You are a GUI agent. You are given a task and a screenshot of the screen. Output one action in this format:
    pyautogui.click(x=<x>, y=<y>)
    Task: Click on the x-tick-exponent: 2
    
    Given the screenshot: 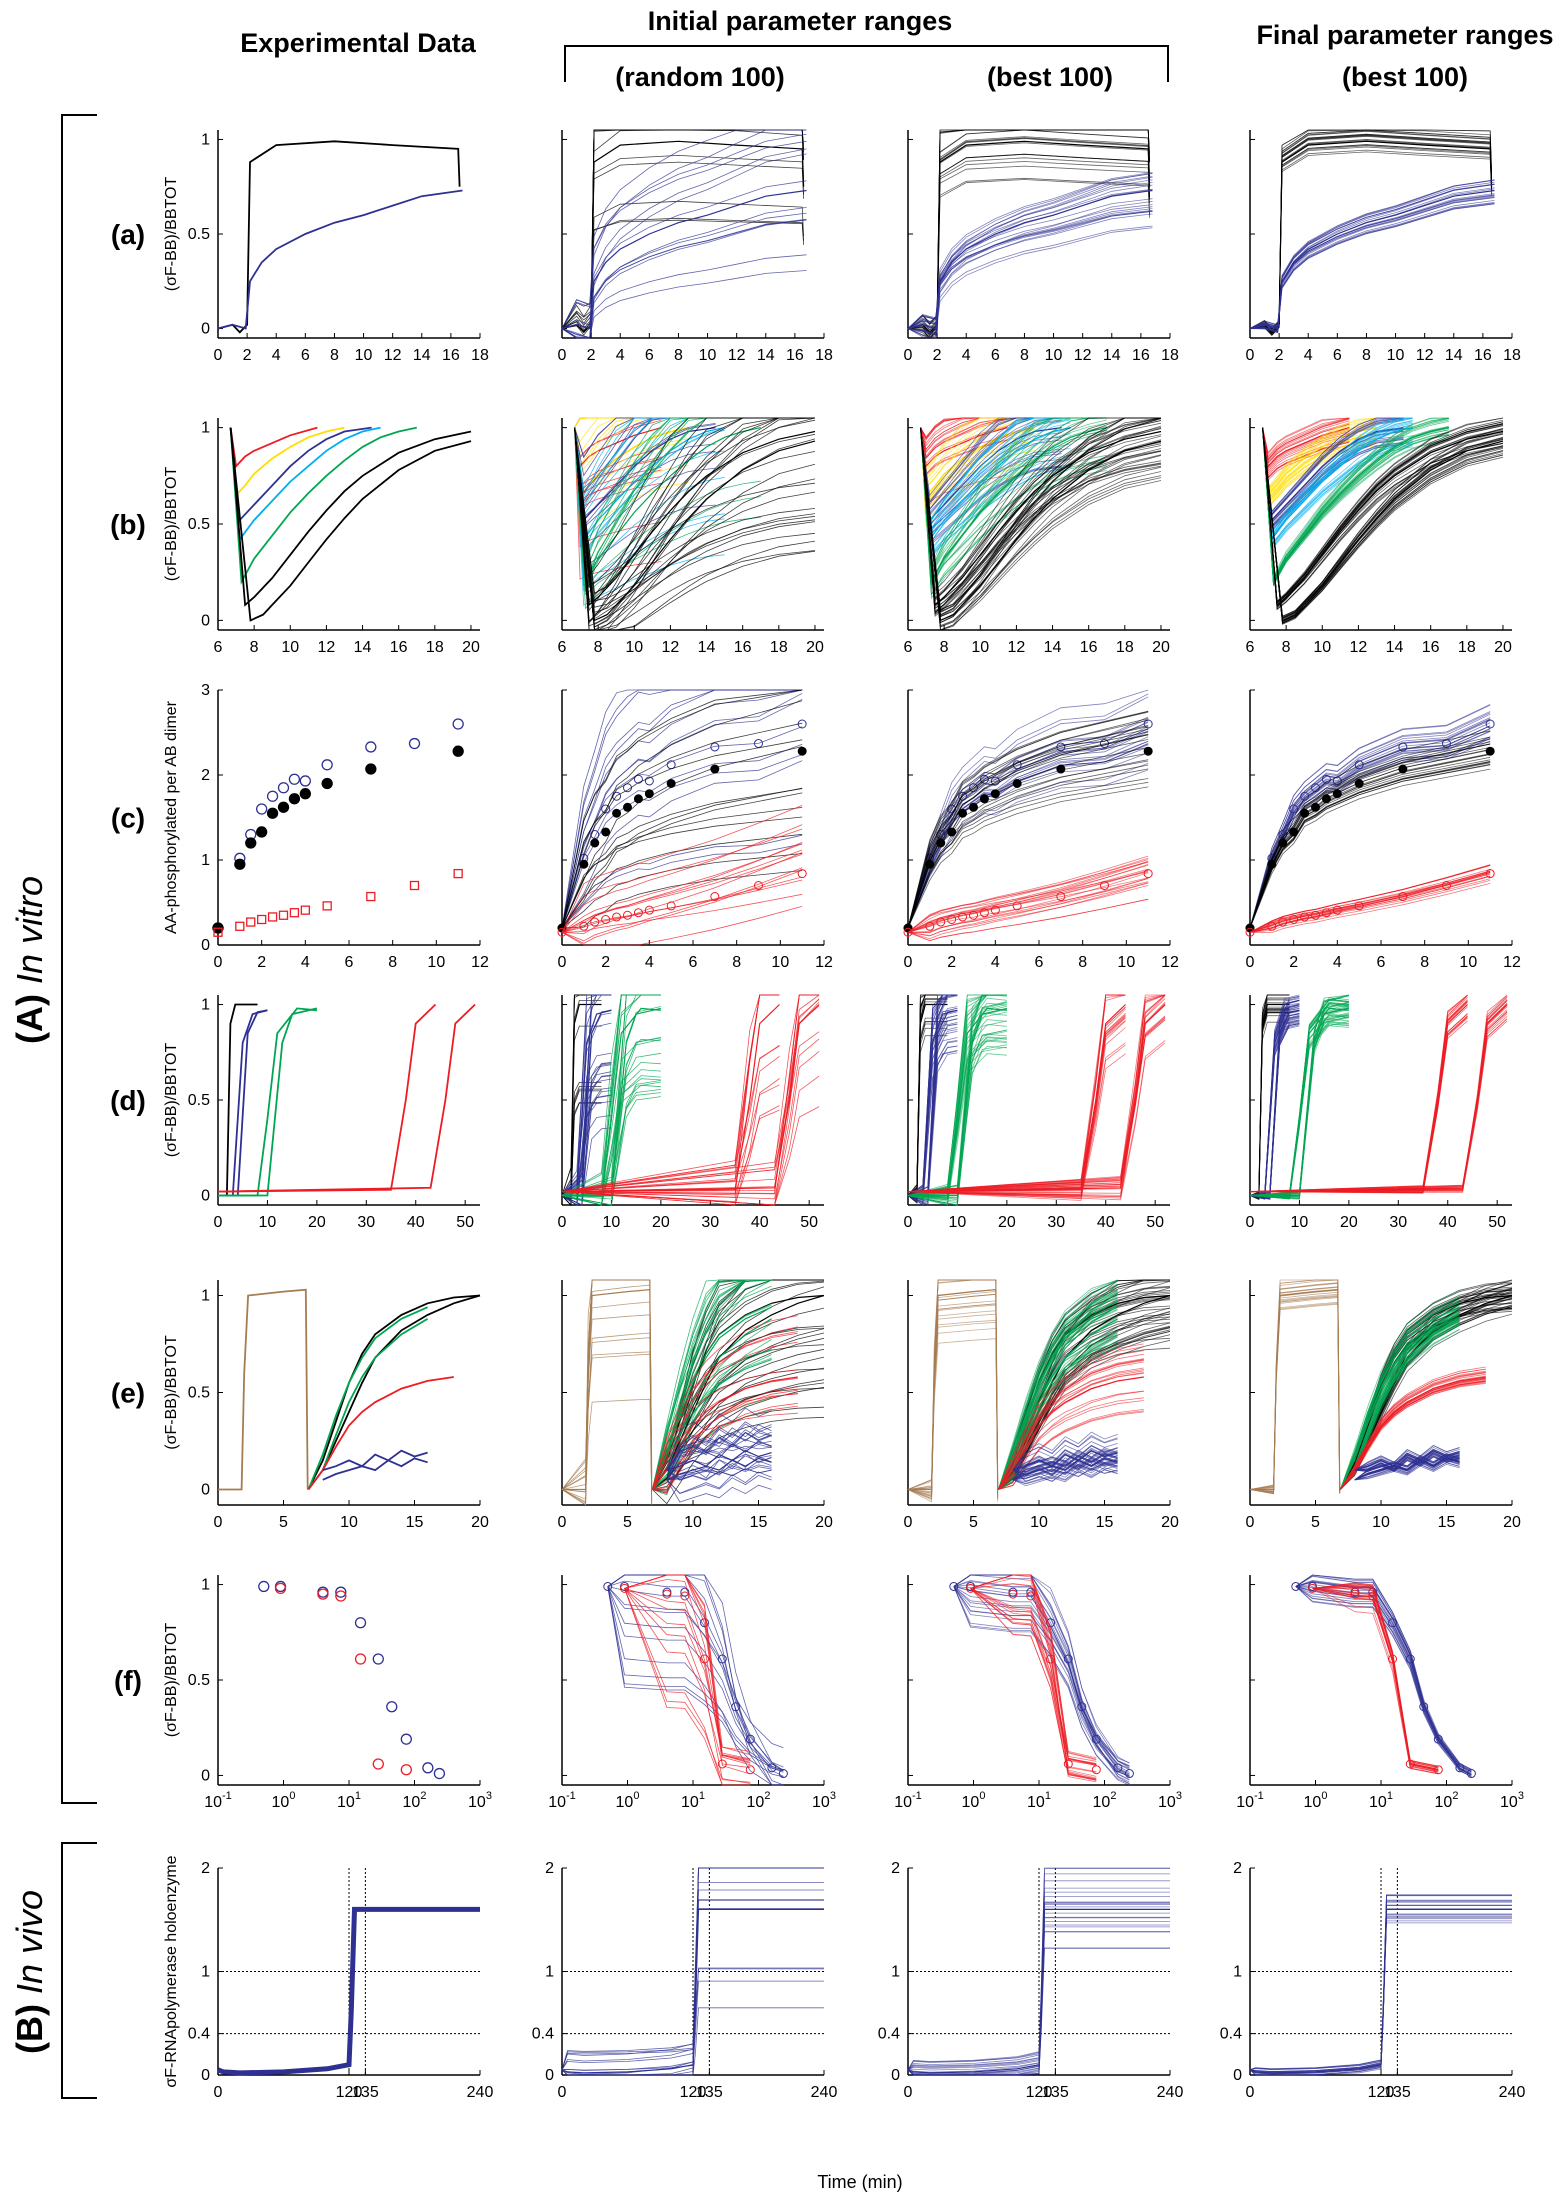 What is the action you would take?
    pyautogui.click(x=1113, y=1796)
    